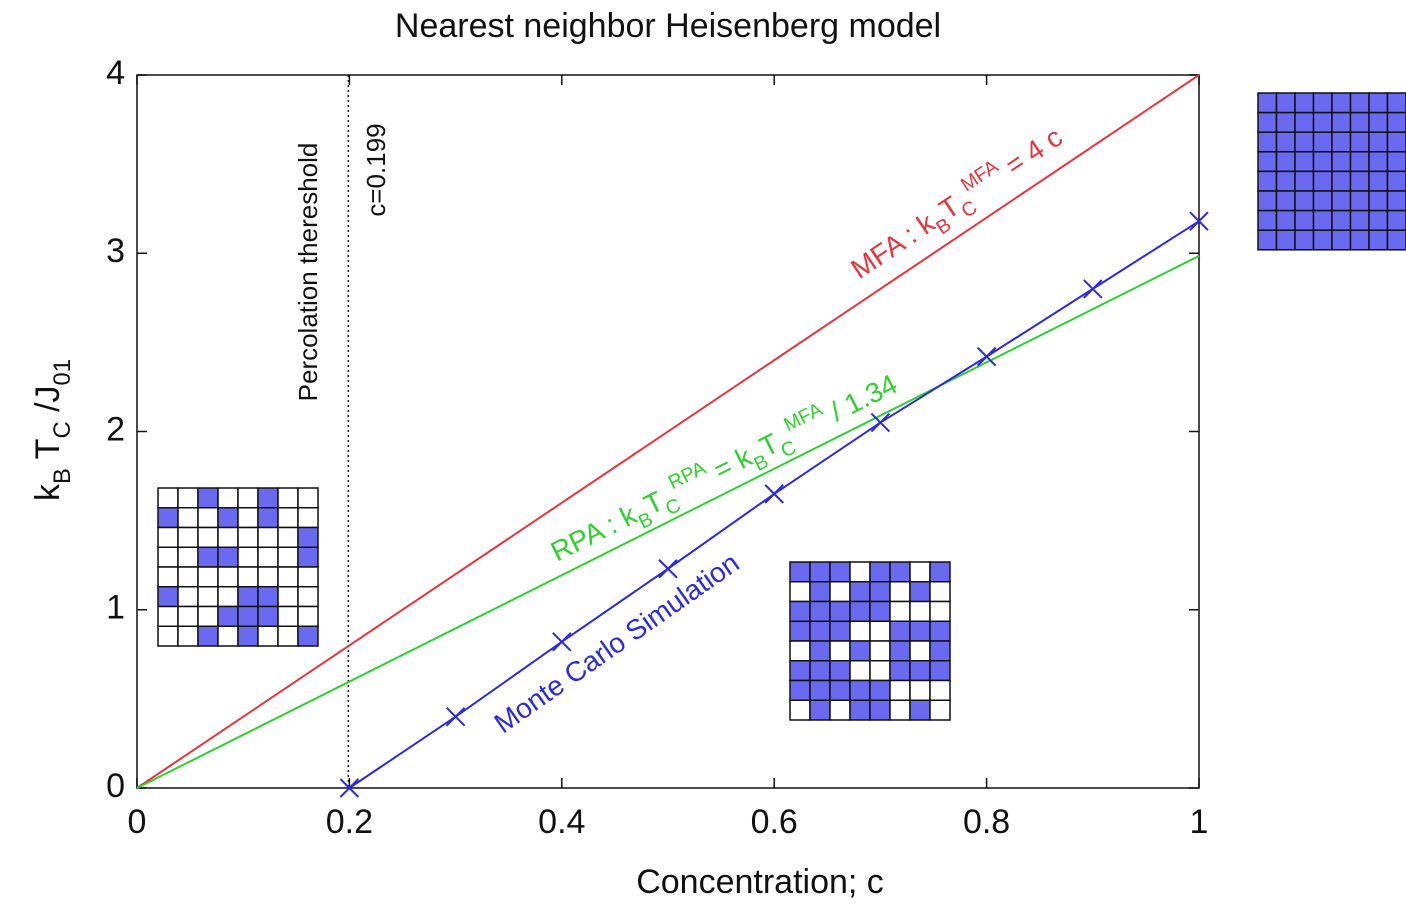 The width and height of the screenshot is (1406, 904). I want to click on text-part: B, so click(62, 476).